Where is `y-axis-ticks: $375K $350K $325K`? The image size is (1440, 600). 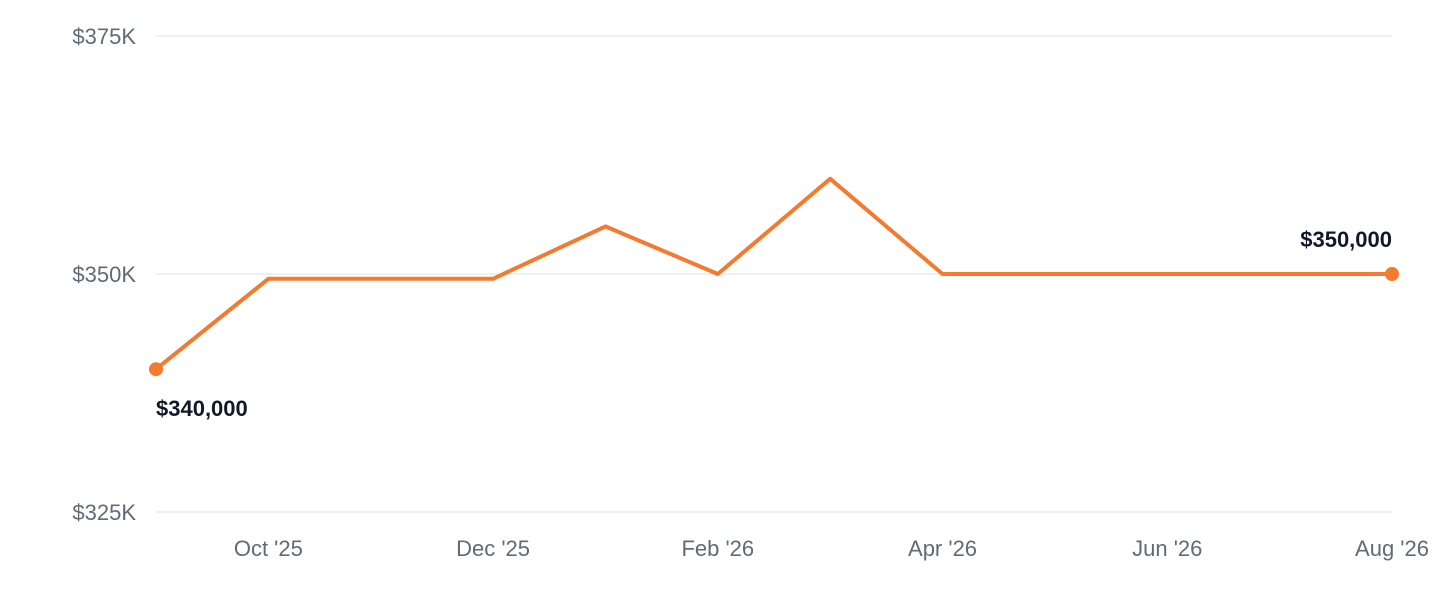 y-axis-ticks: $375K $350K $325K is located at coordinates (104, 274).